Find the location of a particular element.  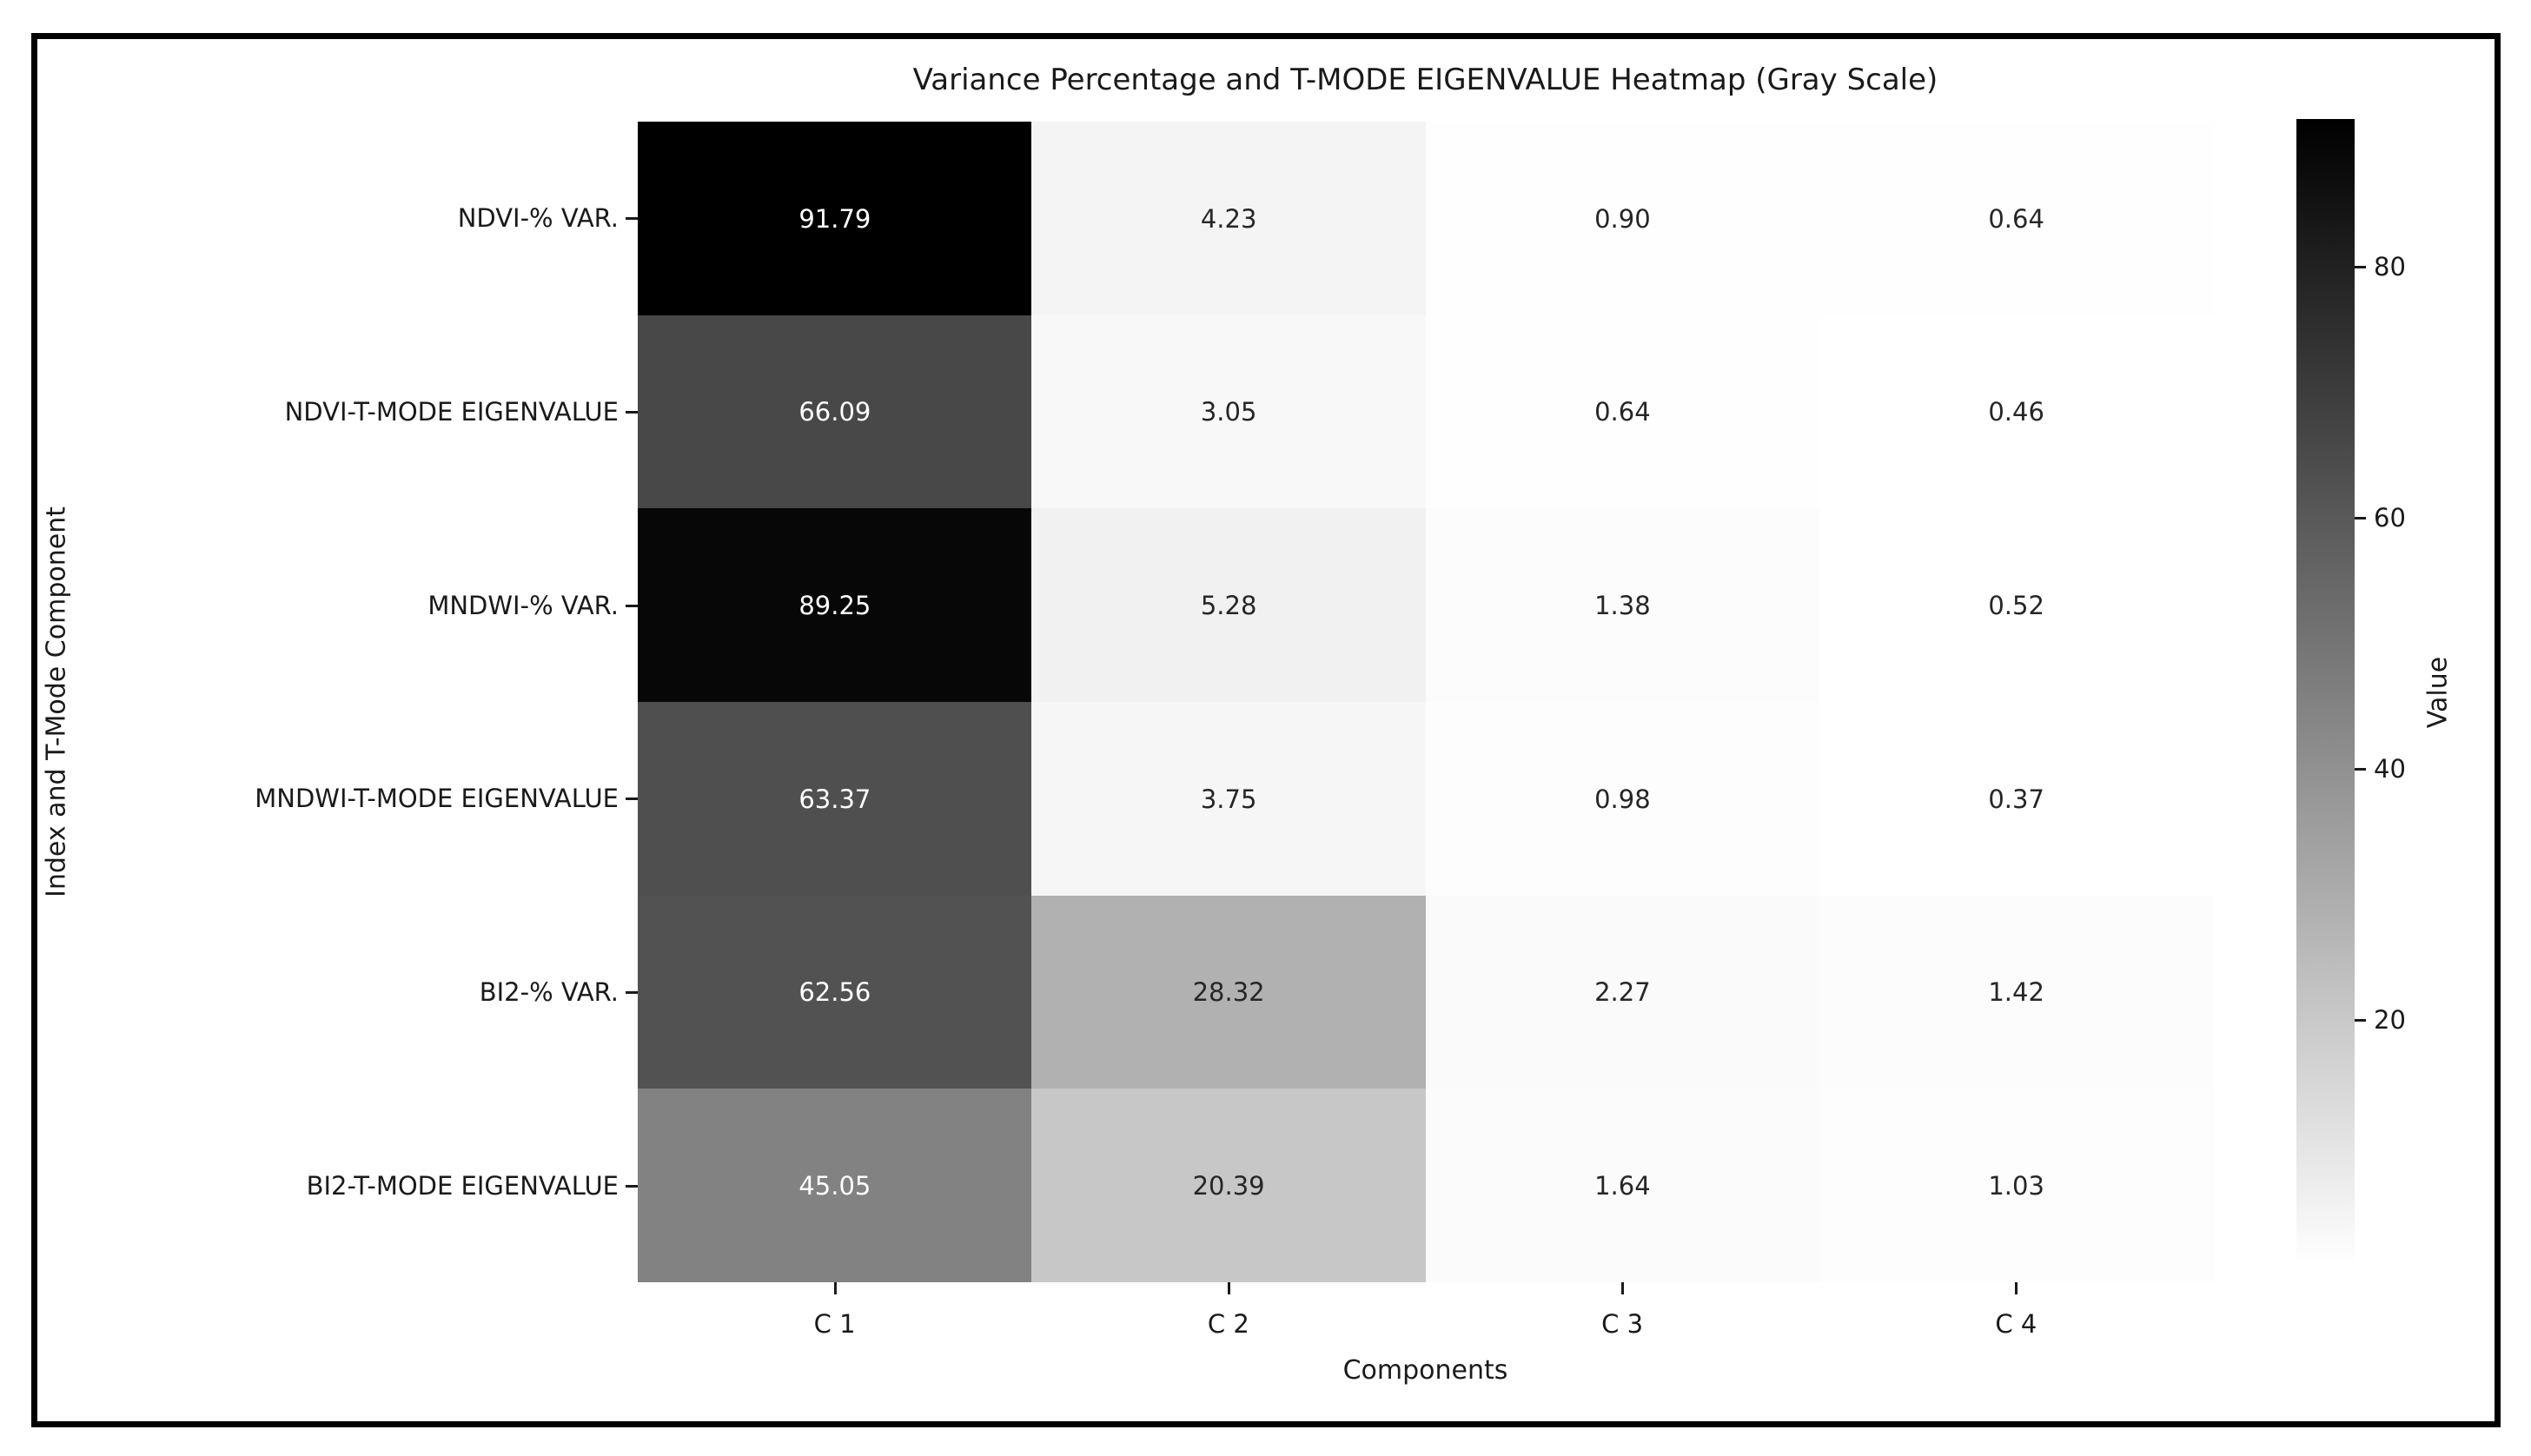

heatmap-cell: 2.27 is located at coordinates (1622, 992).